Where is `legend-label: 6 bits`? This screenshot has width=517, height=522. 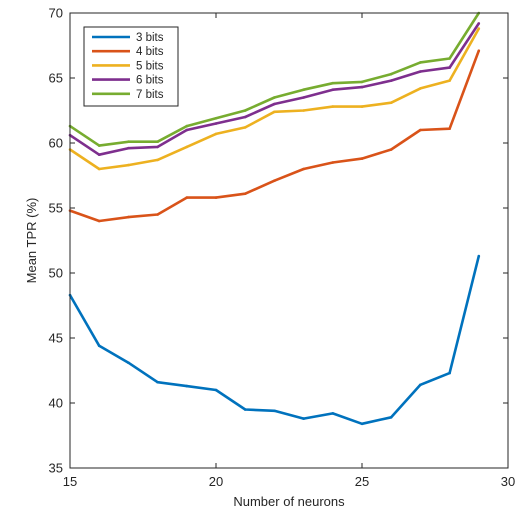
legend-label: 6 bits is located at coordinates (150, 81).